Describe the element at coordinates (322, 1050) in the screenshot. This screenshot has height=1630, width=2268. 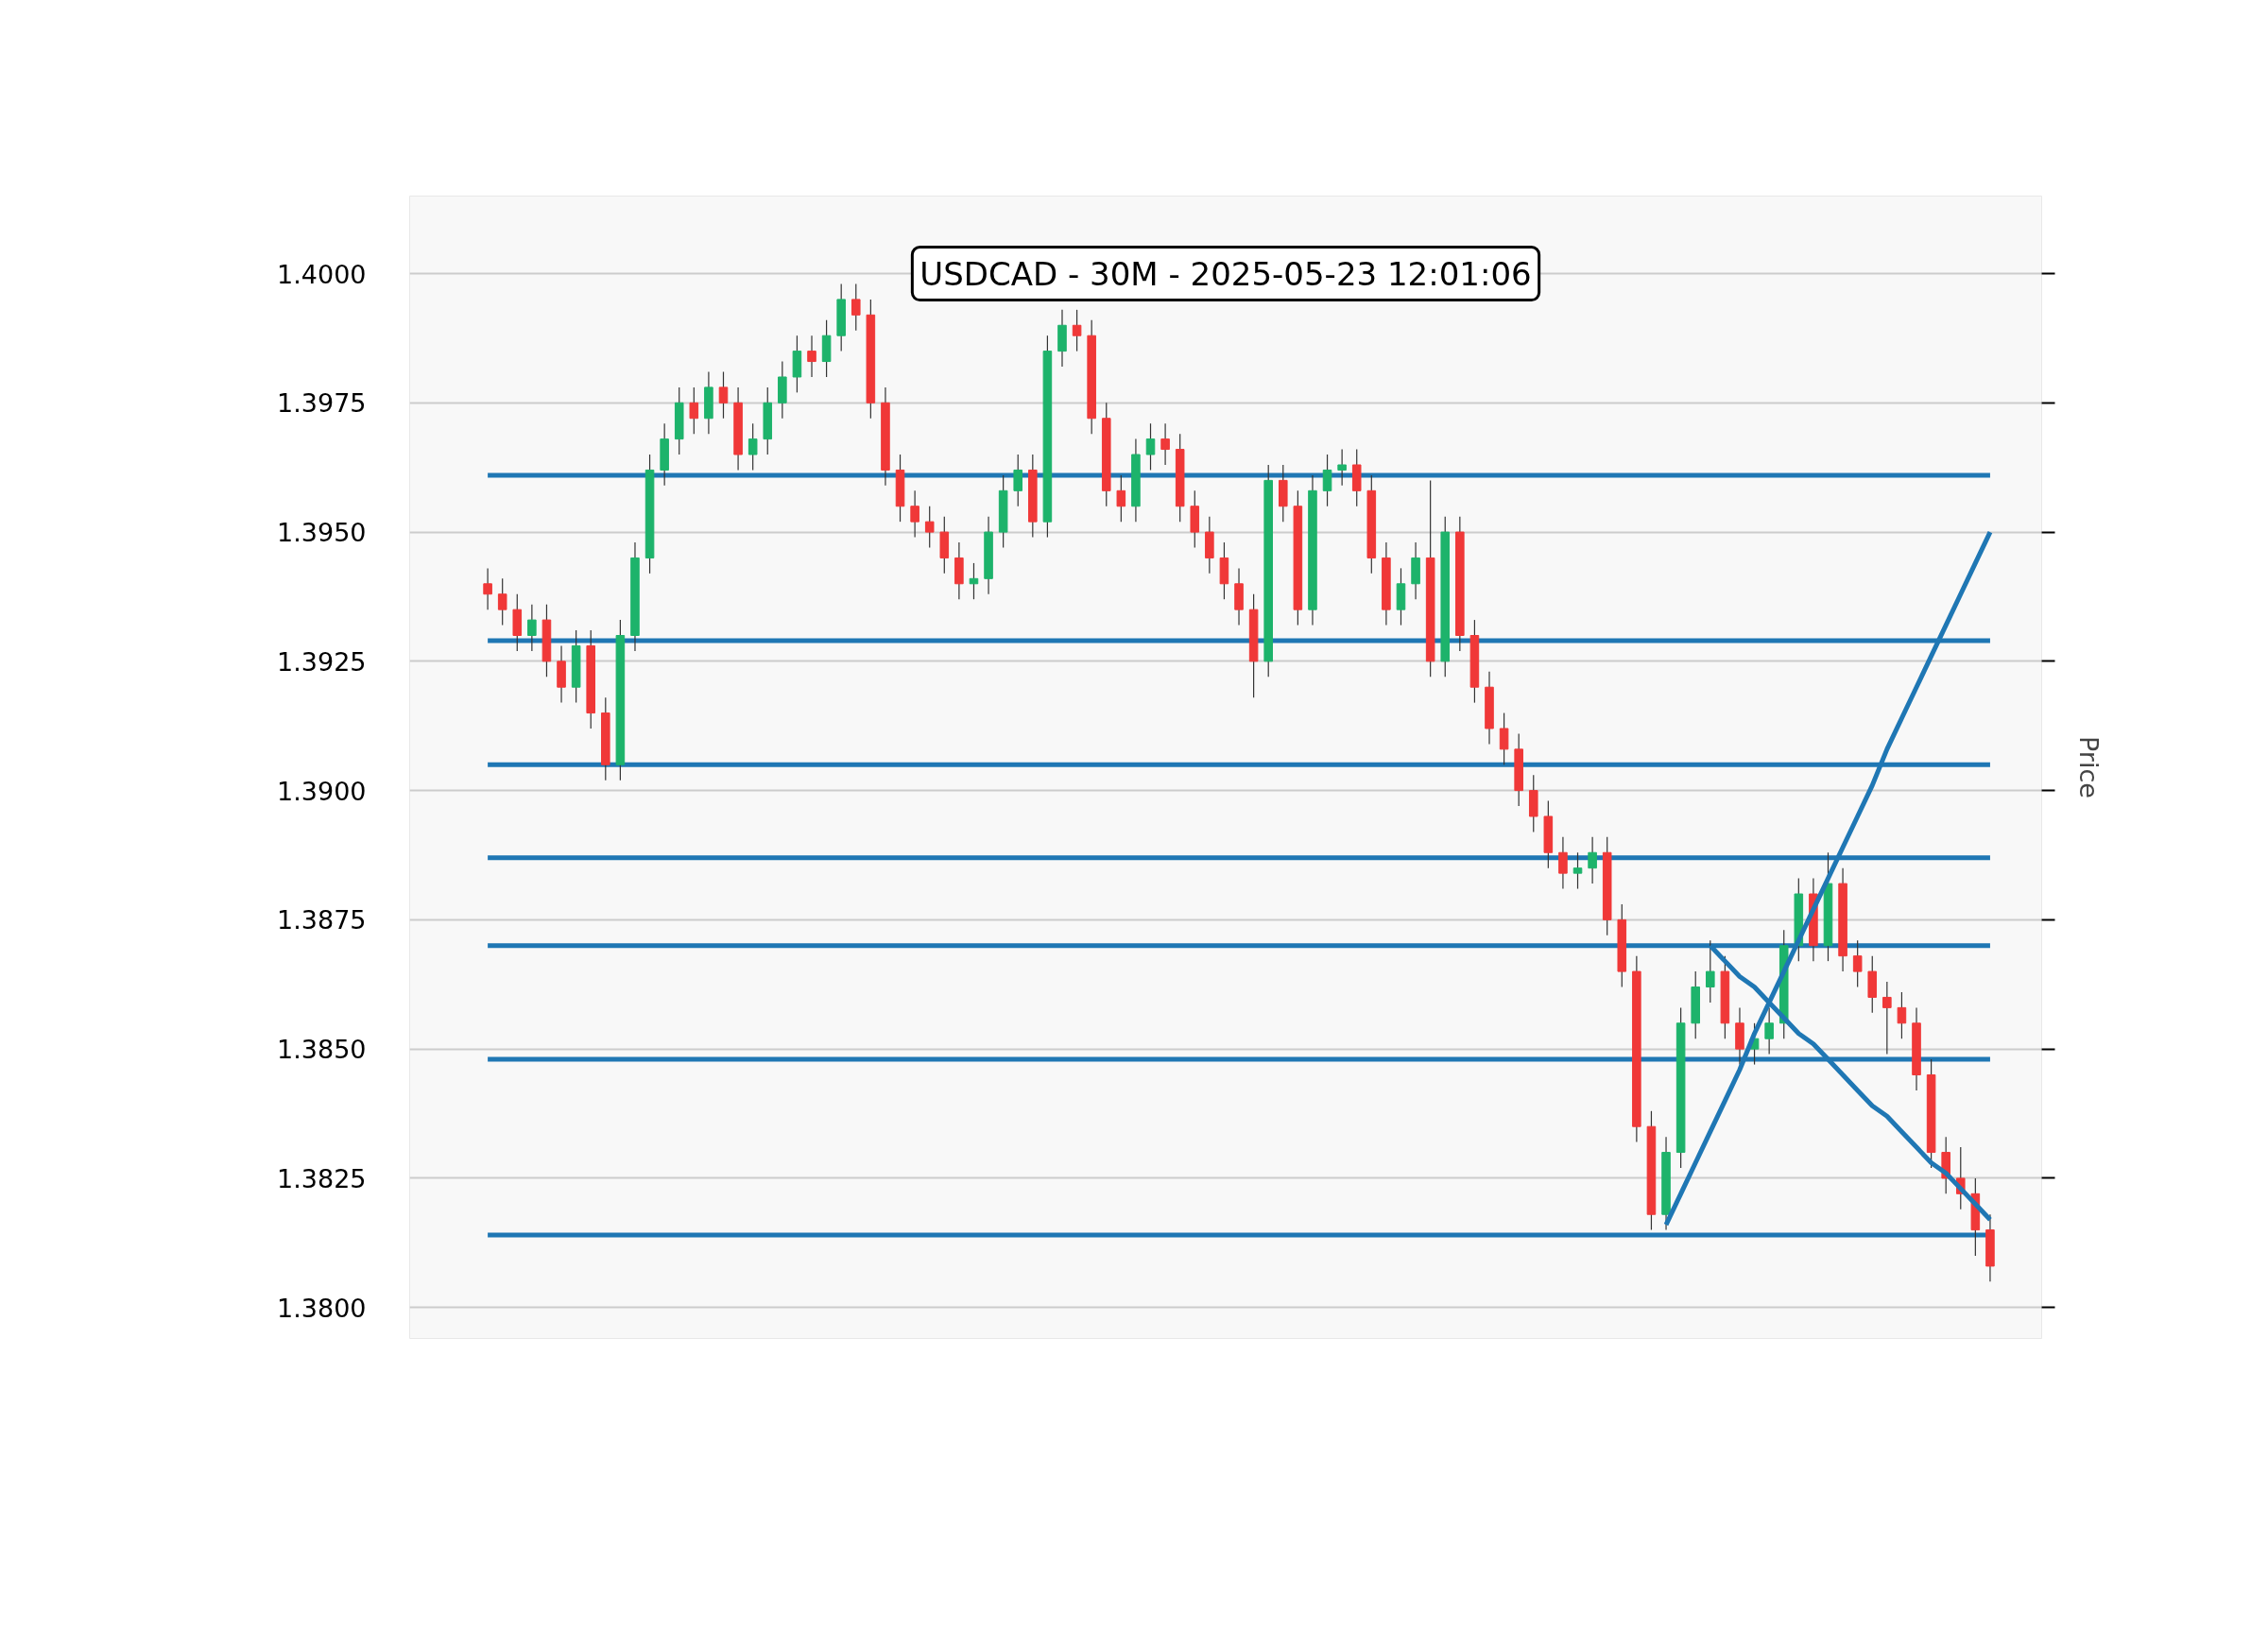
I see `y-tick-label: 1.3850` at that location.